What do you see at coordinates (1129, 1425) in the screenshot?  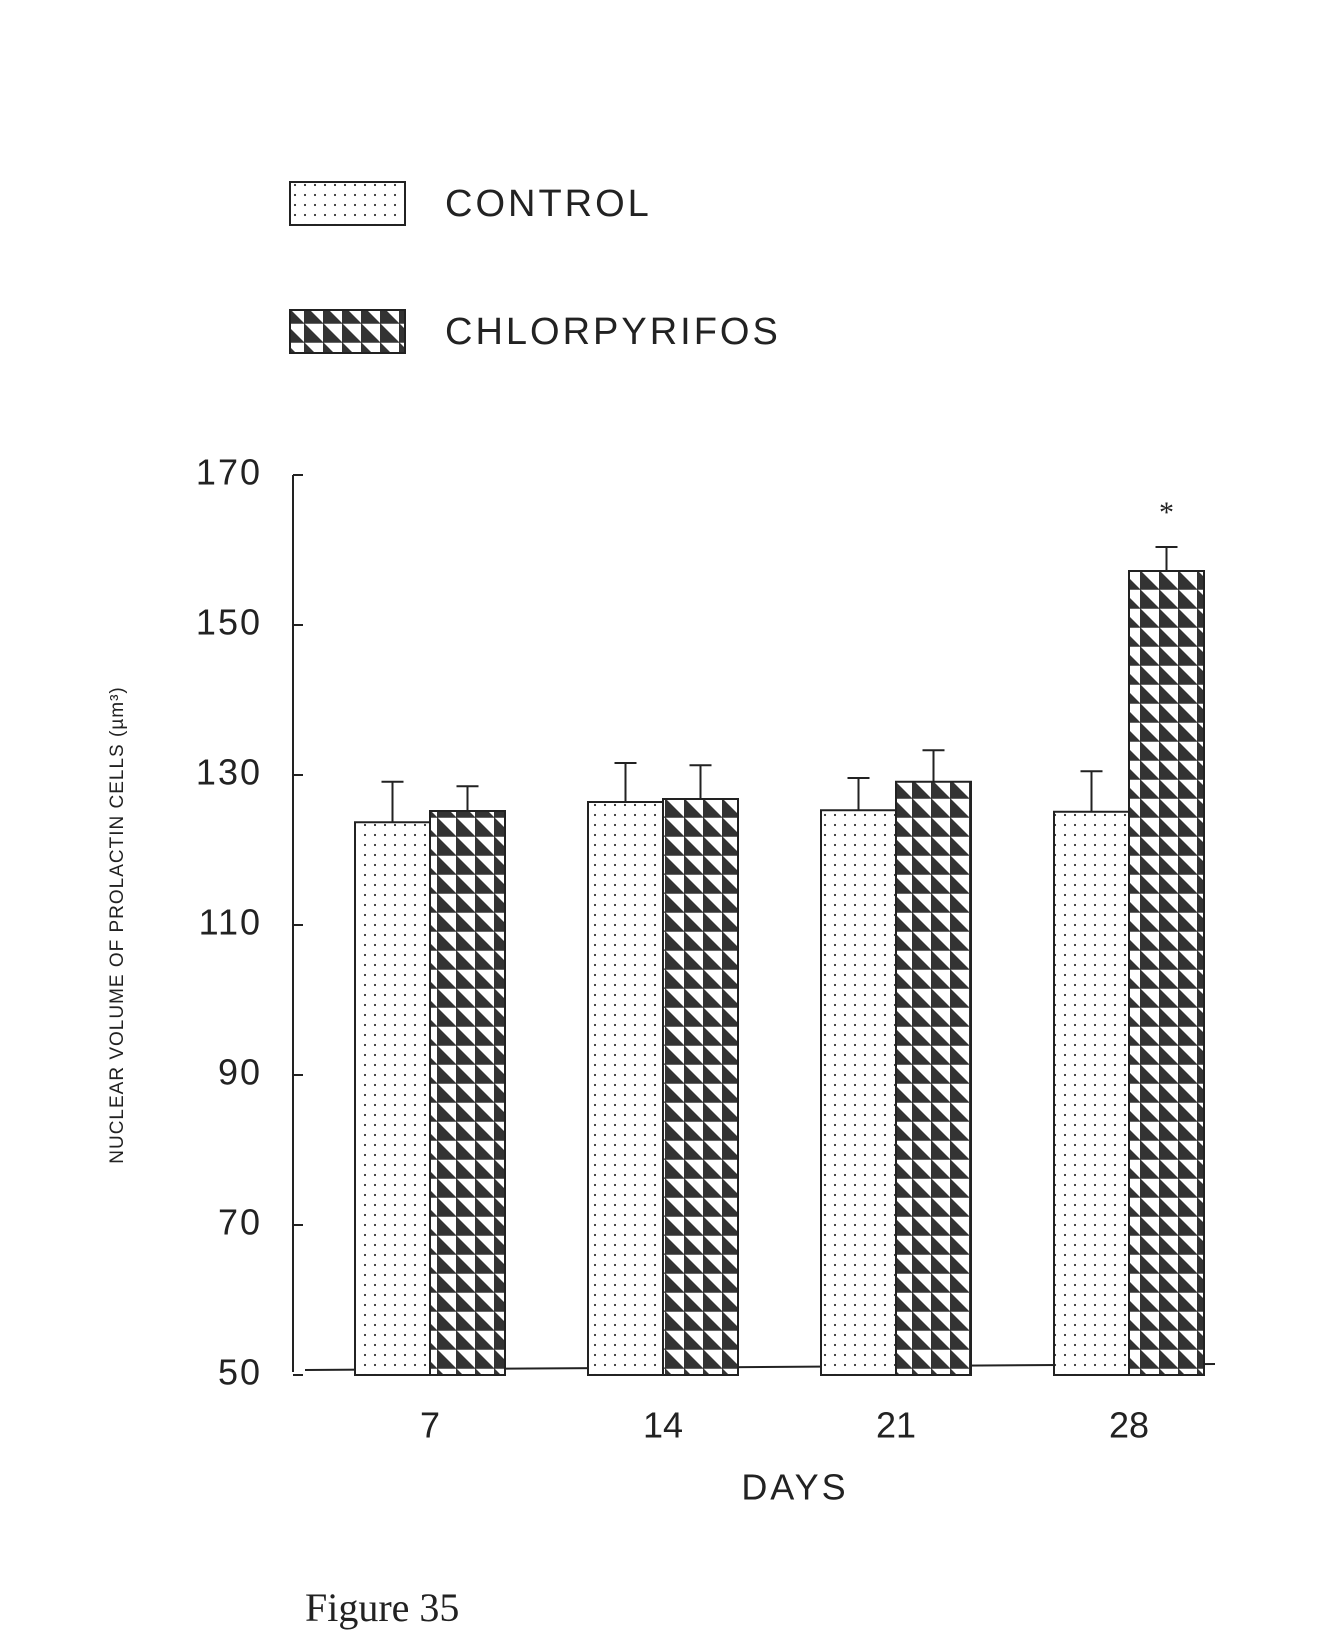 I see `x-tick-label: 28` at bounding box center [1129, 1425].